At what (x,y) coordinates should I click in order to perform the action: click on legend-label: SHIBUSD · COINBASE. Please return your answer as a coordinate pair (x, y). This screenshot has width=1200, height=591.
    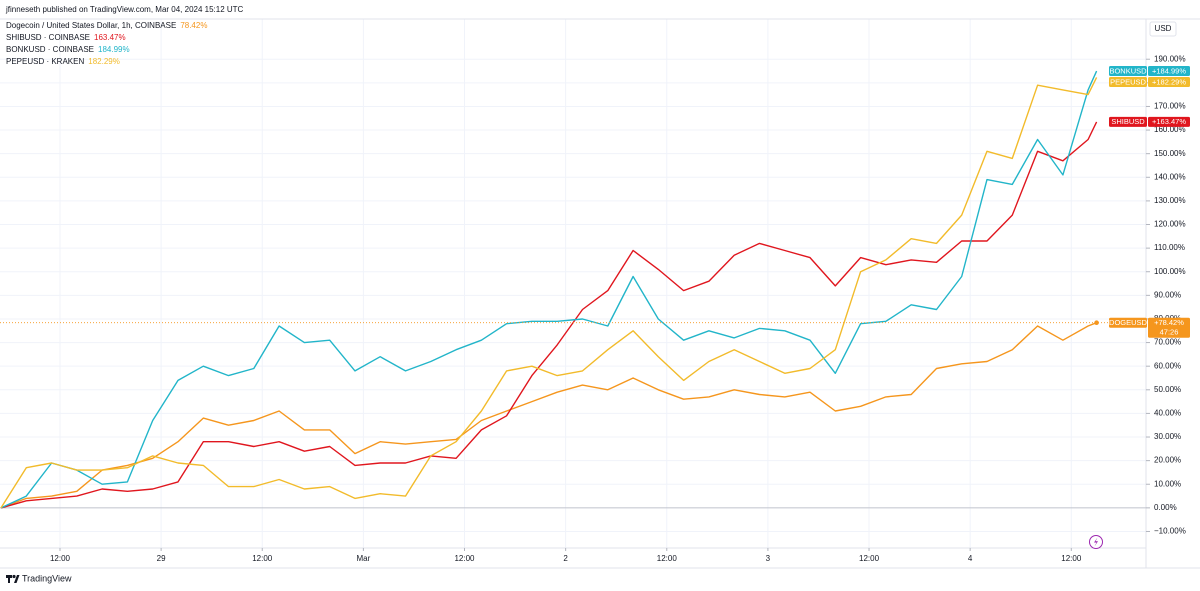
    Looking at the image, I should click on (48, 37).